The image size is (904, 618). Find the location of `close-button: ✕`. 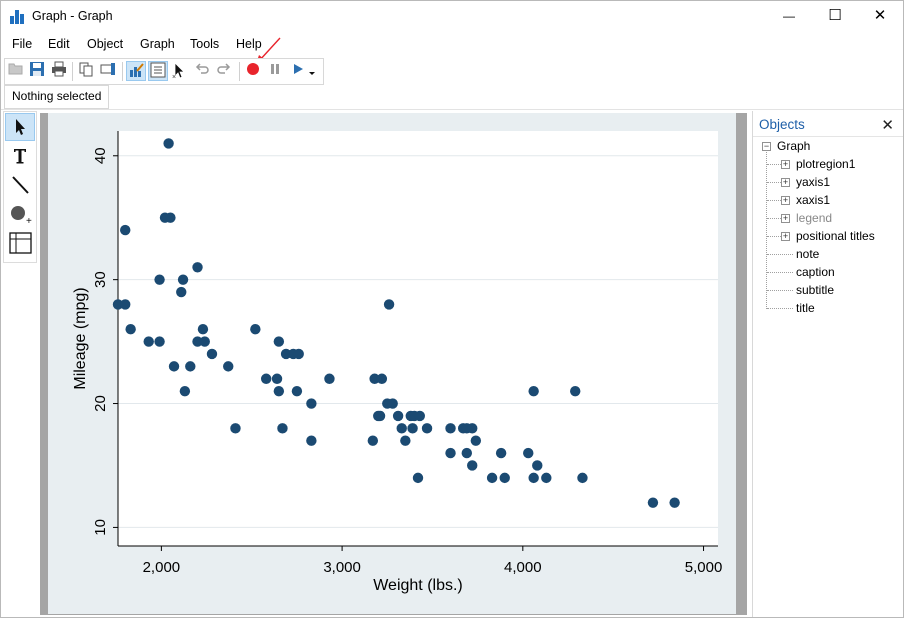

close-button: ✕ is located at coordinates (880, 15).